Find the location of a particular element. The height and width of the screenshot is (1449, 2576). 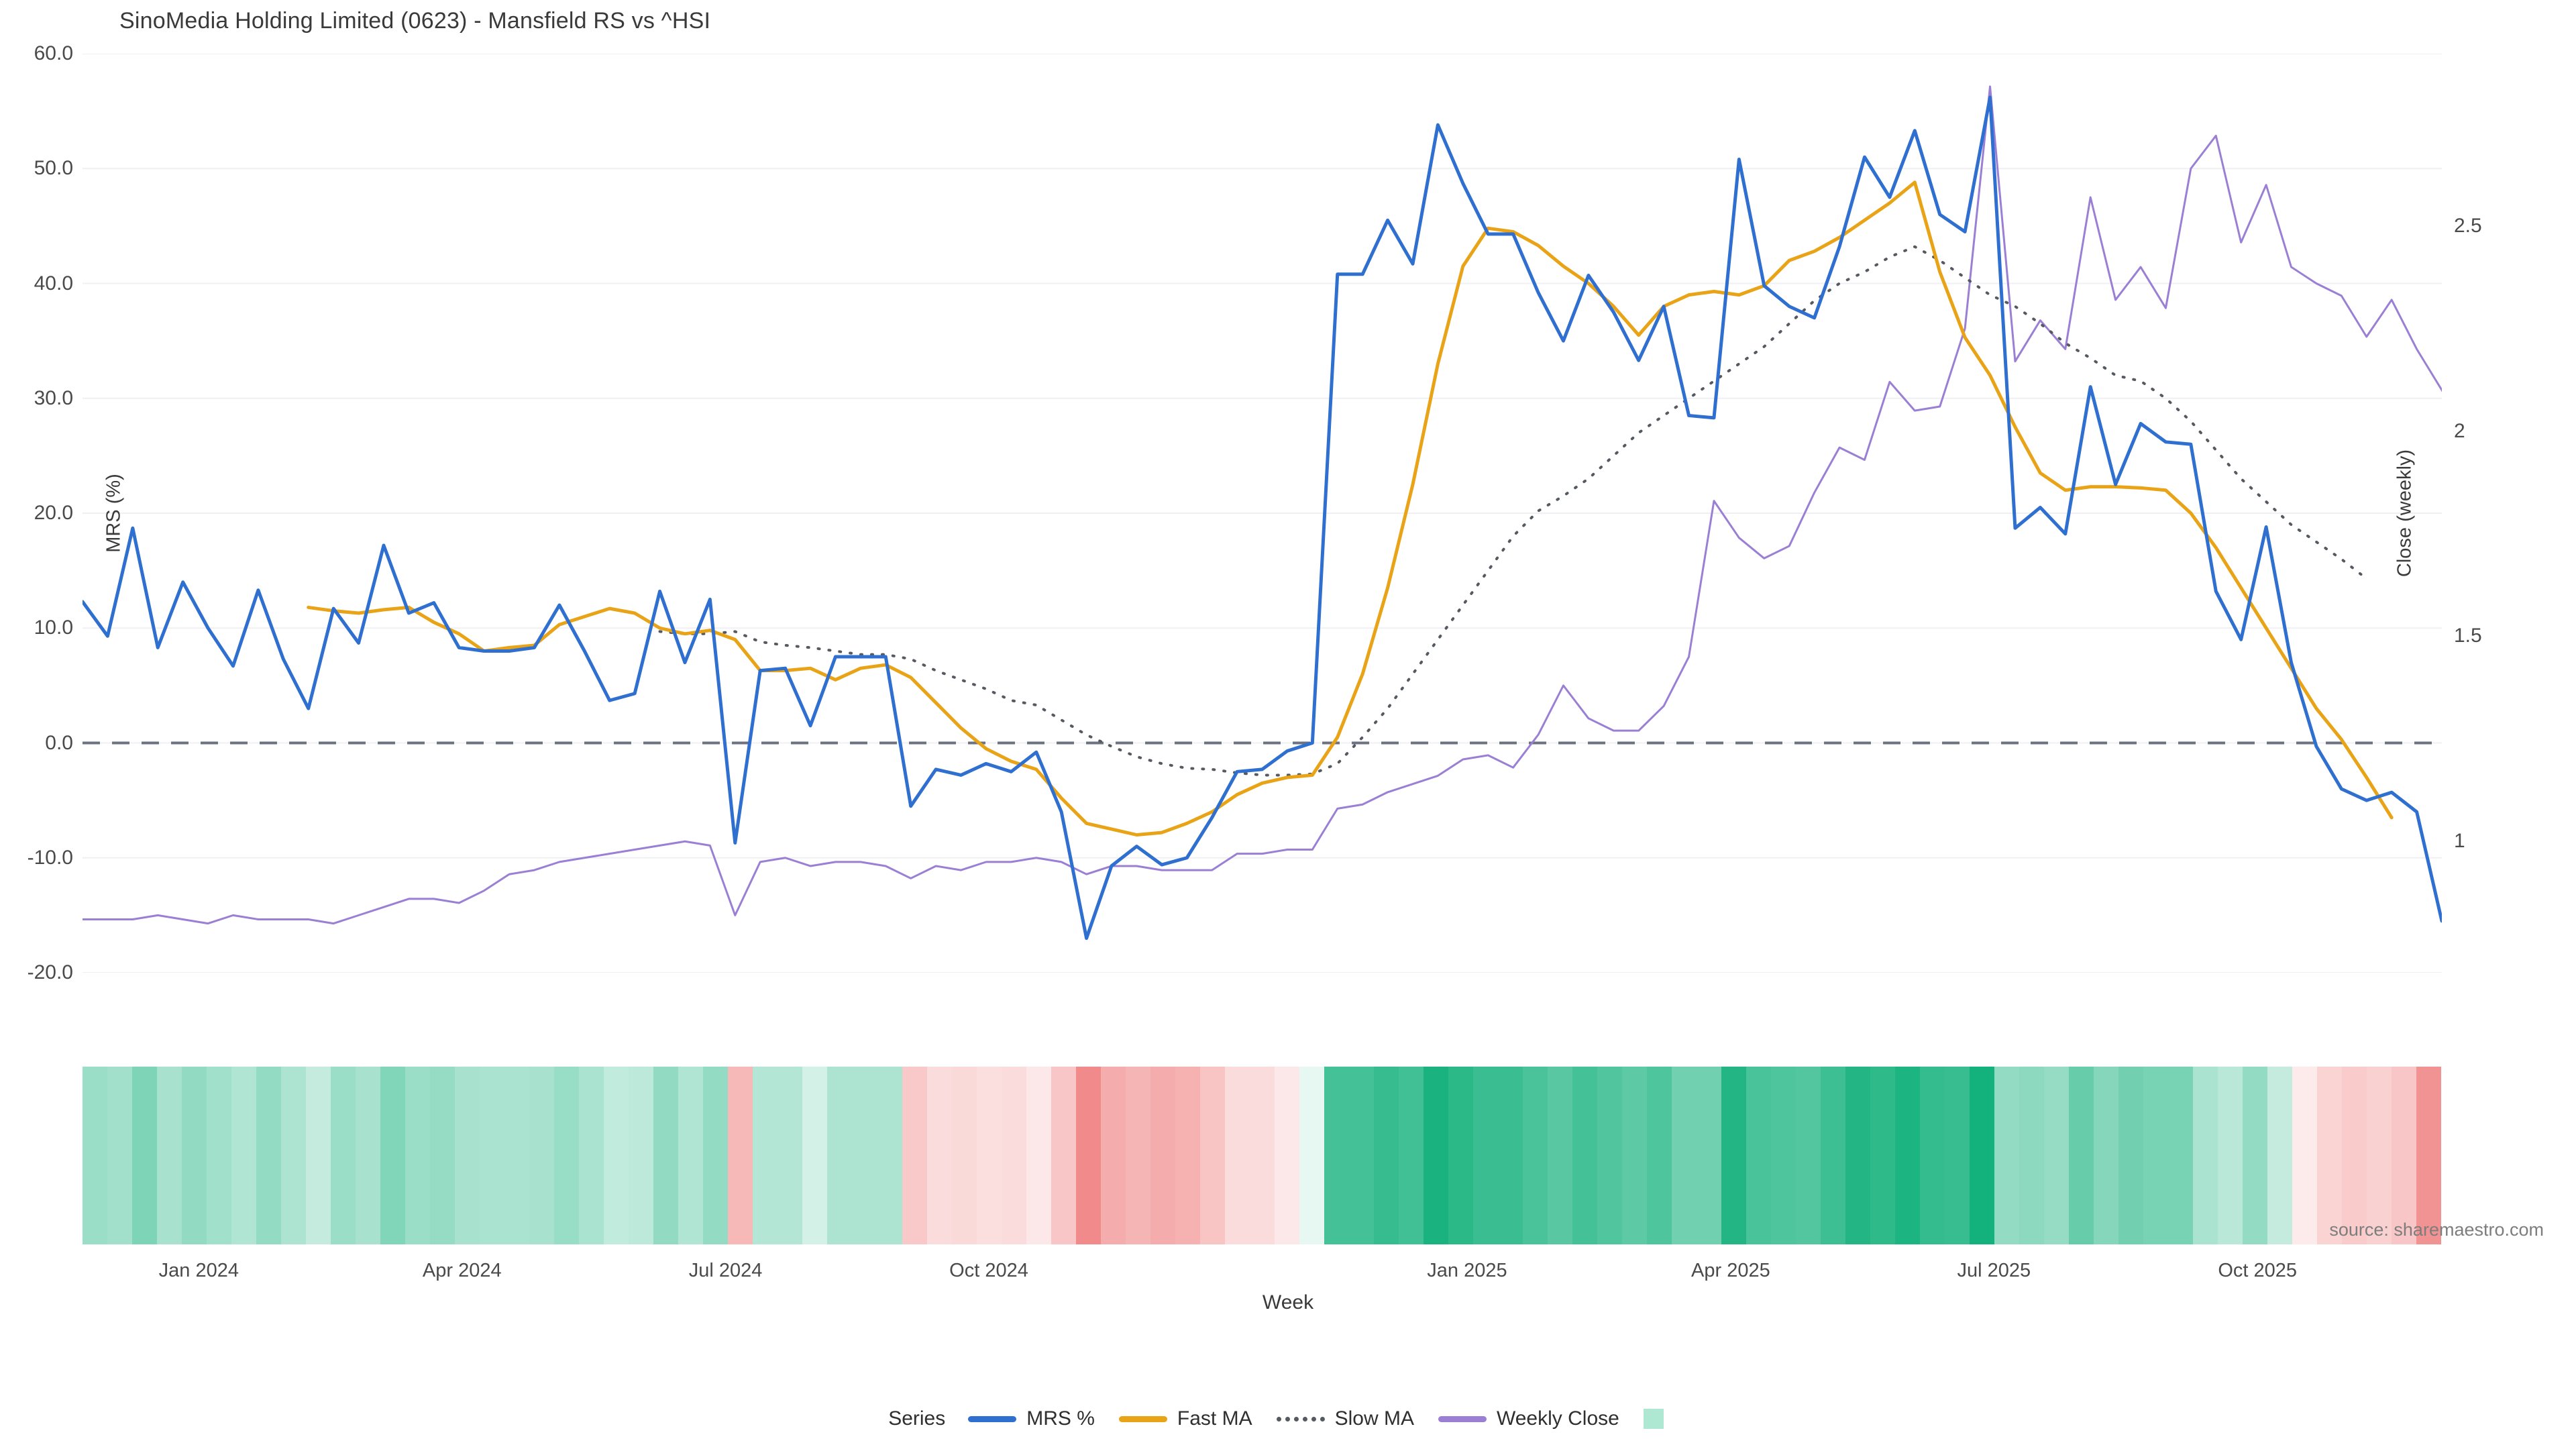

y-axis-right-tick: 1.5 is located at coordinates (2468, 636).